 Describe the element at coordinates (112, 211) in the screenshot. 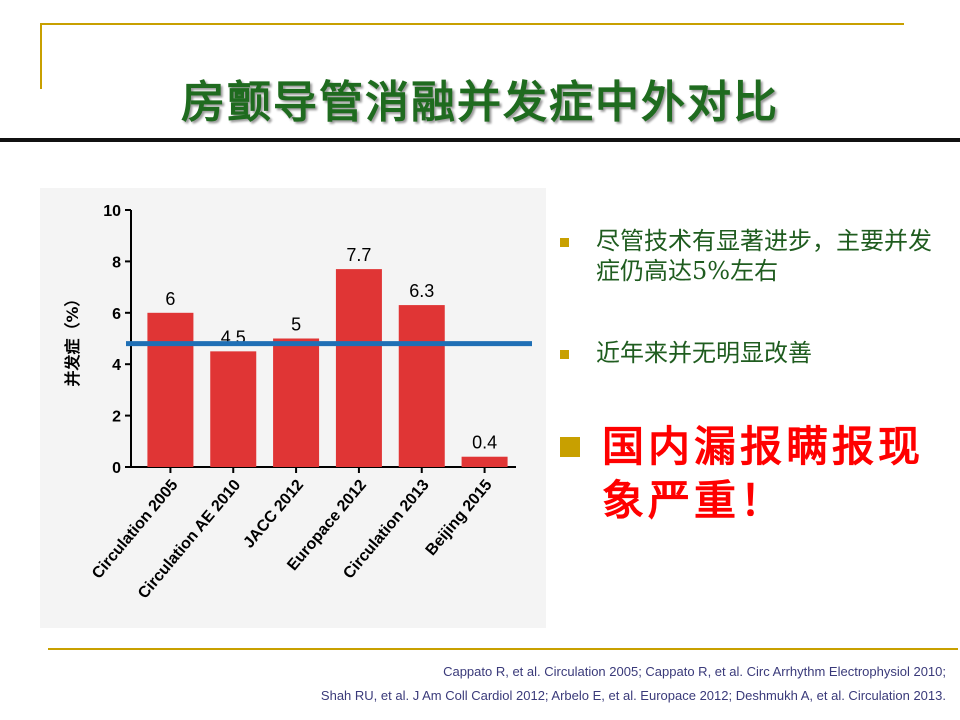

I see `y-tick-label: 10` at that location.